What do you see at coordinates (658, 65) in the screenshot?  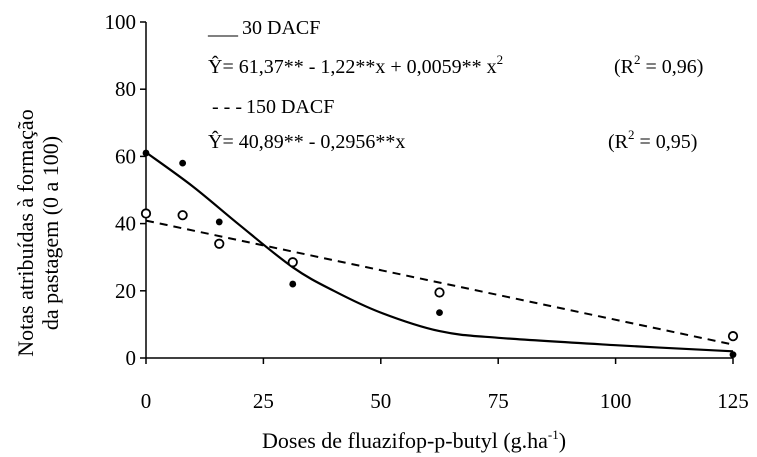 I see `r2-30dacf: (R2 = 0,96)` at bounding box center [658, 65].